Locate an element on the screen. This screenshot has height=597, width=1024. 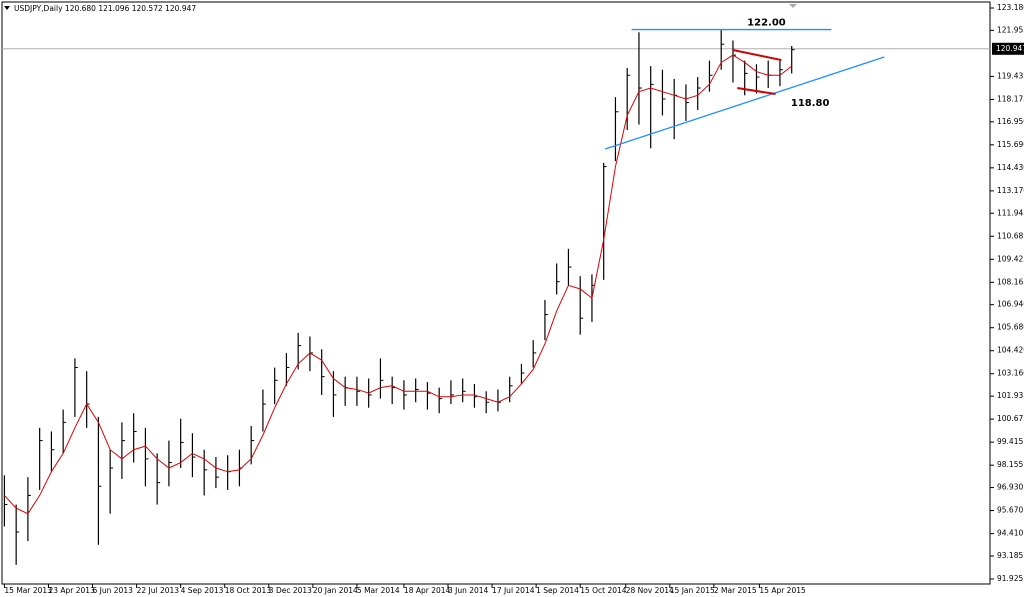
y-tick-label: 98.155 is located at coordinates (1010, 464).